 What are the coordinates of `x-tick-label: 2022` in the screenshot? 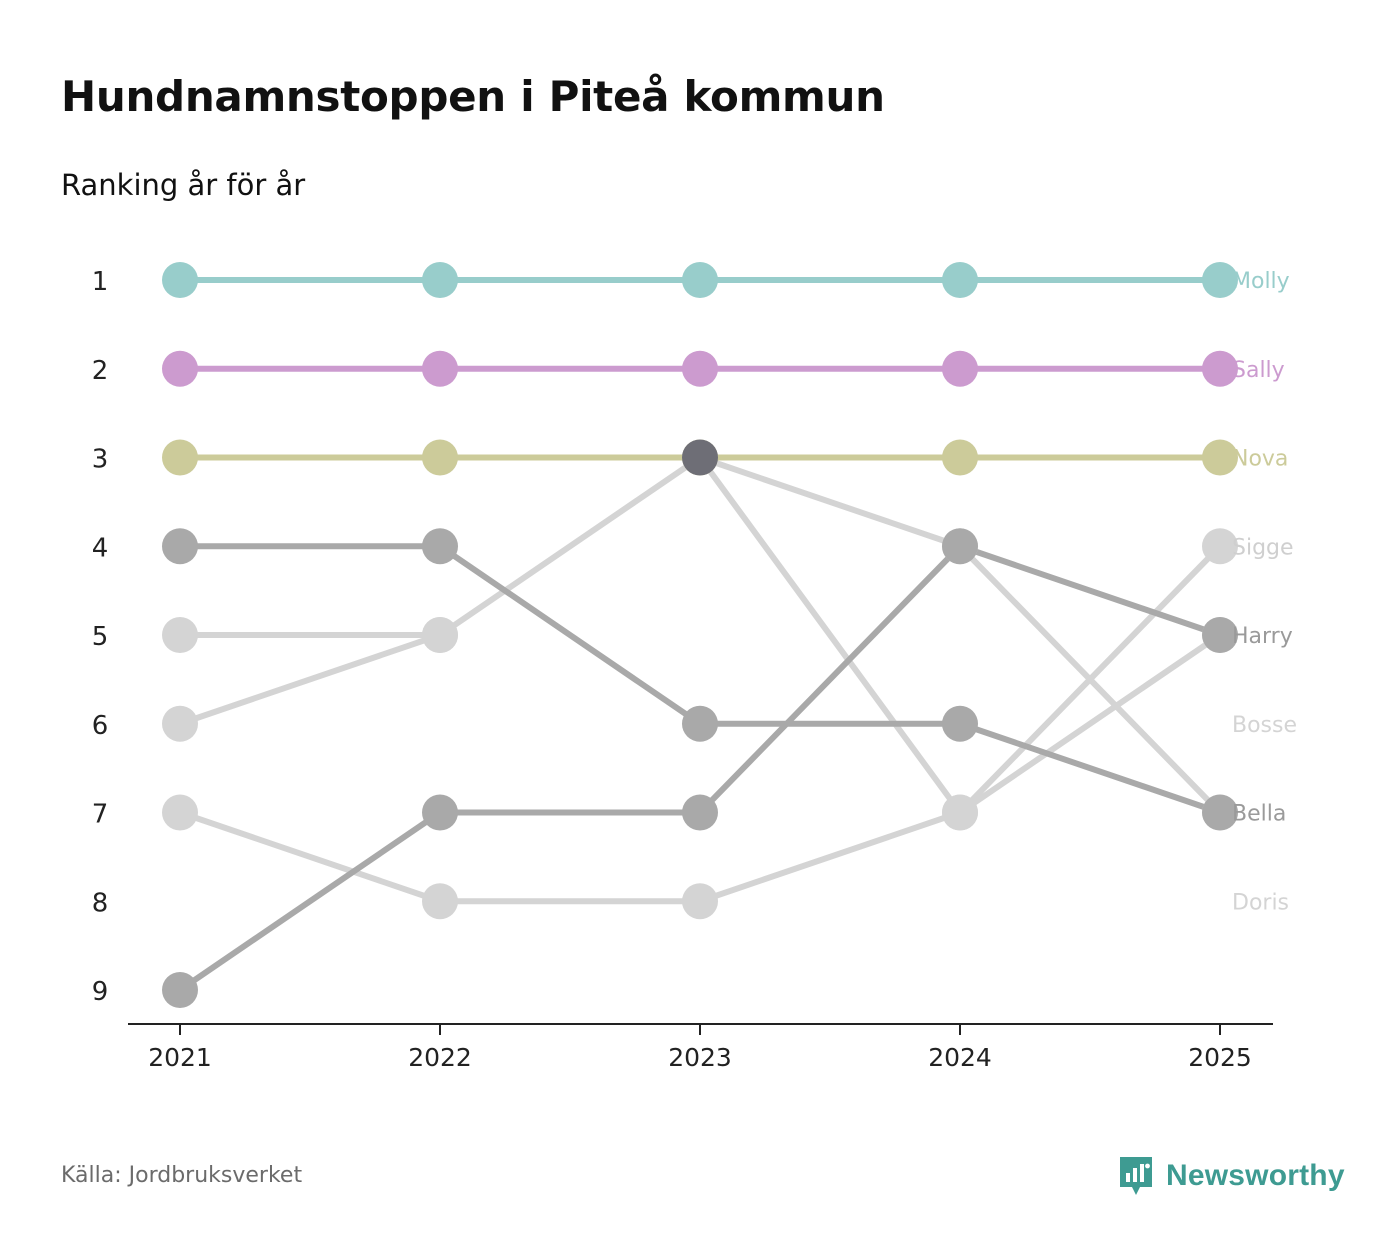 It's located at (440, 1057).